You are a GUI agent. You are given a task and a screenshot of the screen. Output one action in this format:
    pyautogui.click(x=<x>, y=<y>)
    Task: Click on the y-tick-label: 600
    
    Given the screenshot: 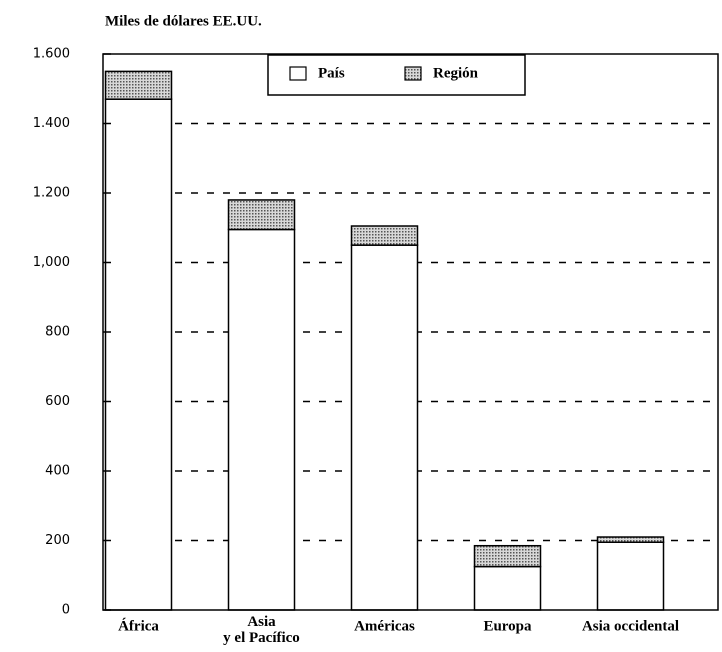 What is the action you would take?
    pyautogui.click(x=57, y=401)
    